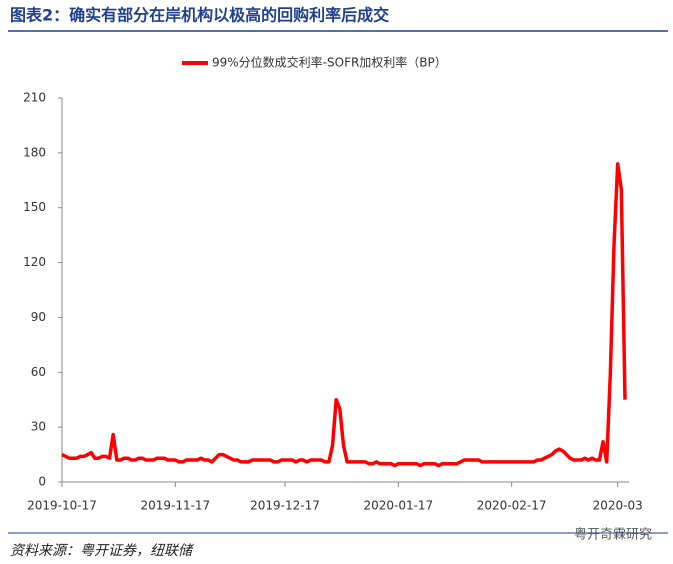 The height and width of the screenshot is (564, 673). I want to click on legend-label: 99%分位数成交利率-SOFR加权利率（BP）, so click(329, 62).